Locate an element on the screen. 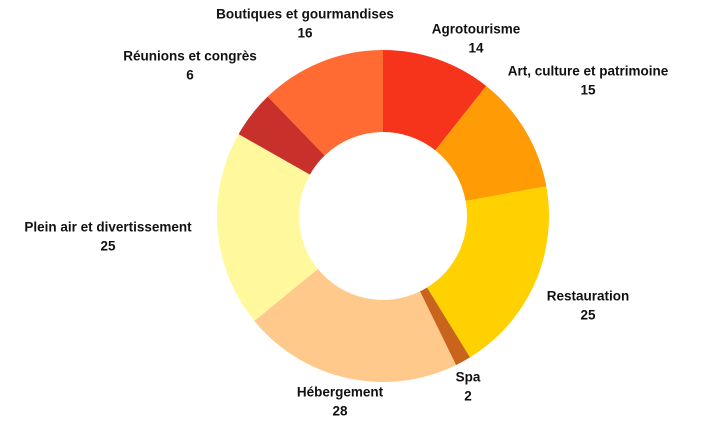 The width and height of the screenshot is (705, 426). slice-label: Boutiques et gourmandises is located at coordinates (305, 14).